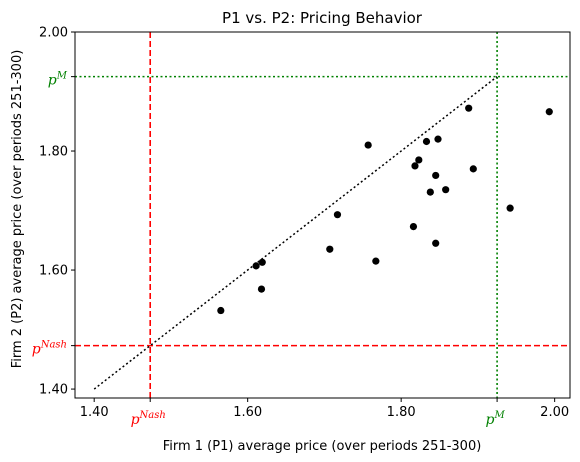 The width and height of the screenshot is (580, 462). What do you see at coordinates (322, 18) in the screenshot?
I see `chart-title: P1 vs. P2: Pricing Behavior` at bounding box center [322, 18].